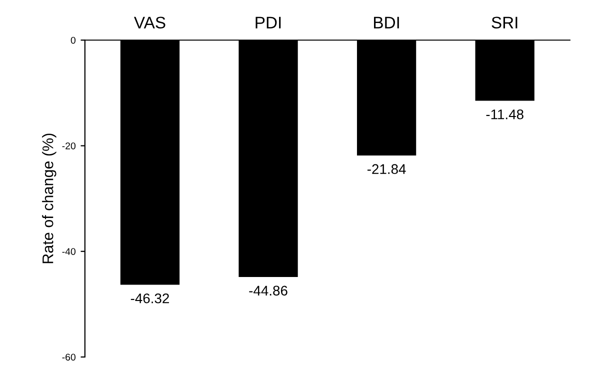 This screenshot has width=598, height=375. What do you see at coordinates (150, 22) in the screenshot?
I see `x-tick-label: VAS` at bounding box center [150, 22].